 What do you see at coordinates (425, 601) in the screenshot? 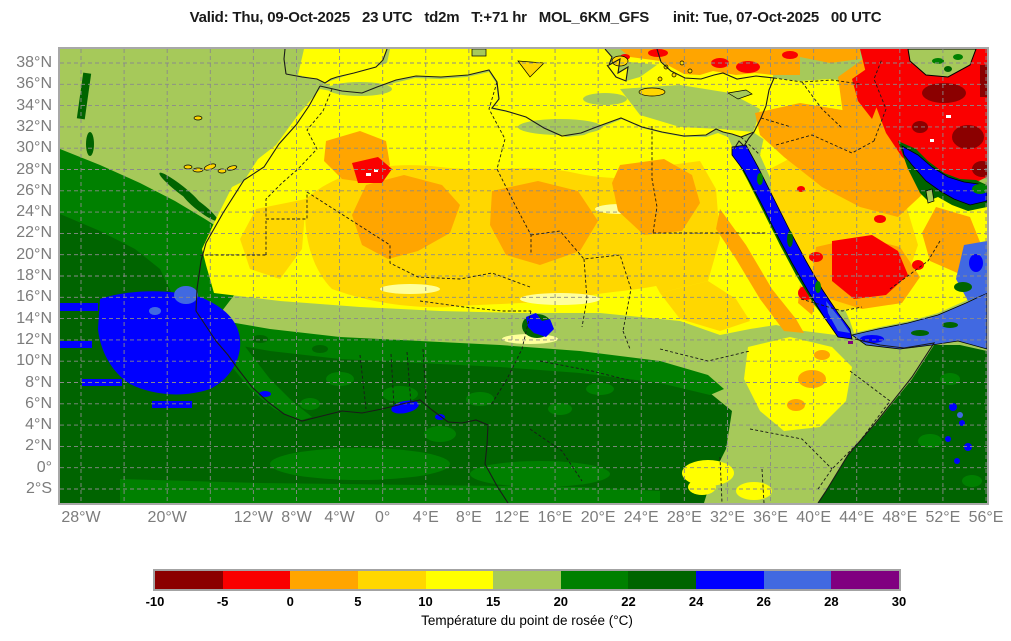
I see `colorbar-tick: 10` at bounding box center [425, 601].